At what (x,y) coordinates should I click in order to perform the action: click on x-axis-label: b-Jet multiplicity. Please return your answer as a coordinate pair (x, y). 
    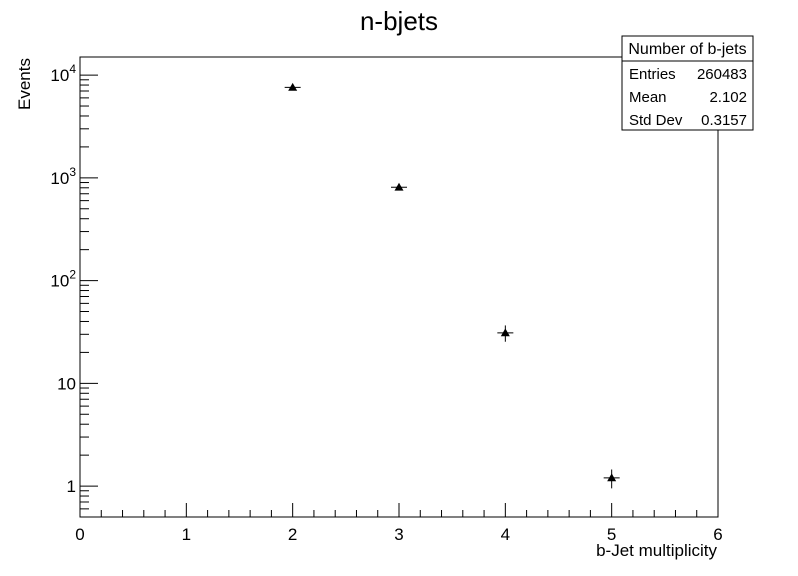
    Looking at the image, I should click on (656, 550).